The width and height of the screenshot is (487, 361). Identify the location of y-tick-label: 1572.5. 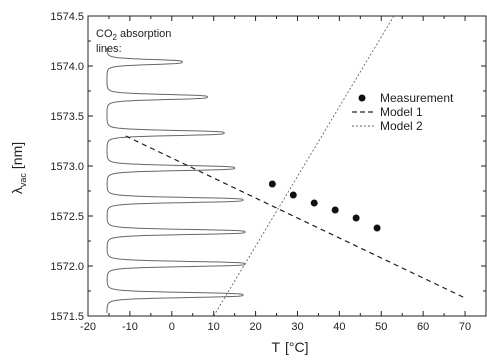
(67, 217).